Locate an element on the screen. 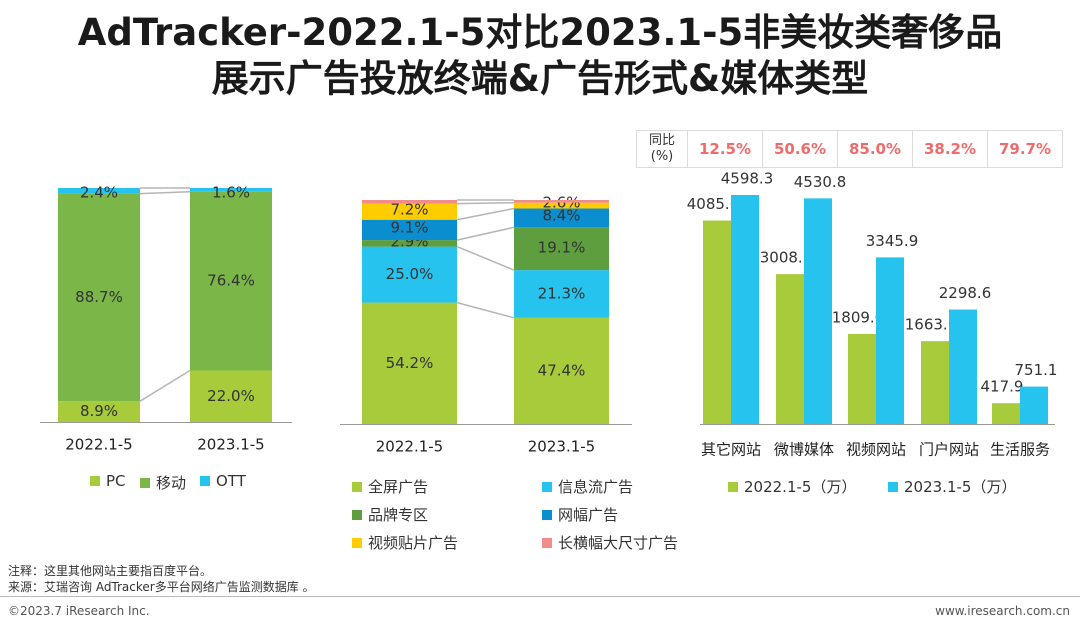 This screenshot has height=627, width=1080. legend-item-long-banner: 长横幅大尺寸广告 is located at coordinates (610, 542).